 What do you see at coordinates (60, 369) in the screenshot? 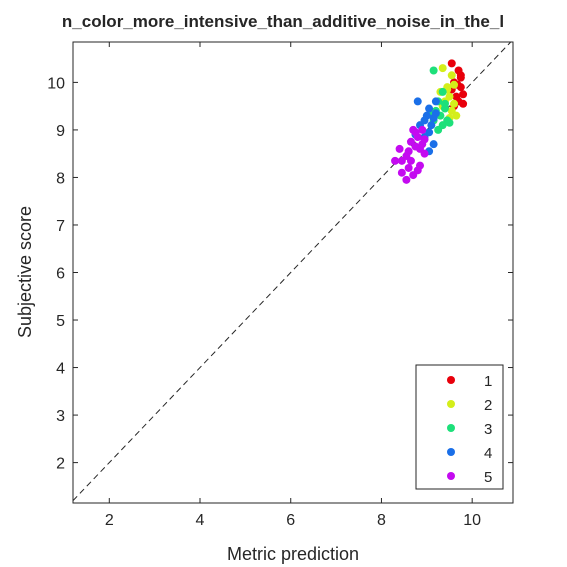
I see `y-tick-label: 4` at bounding box center [60, 369].